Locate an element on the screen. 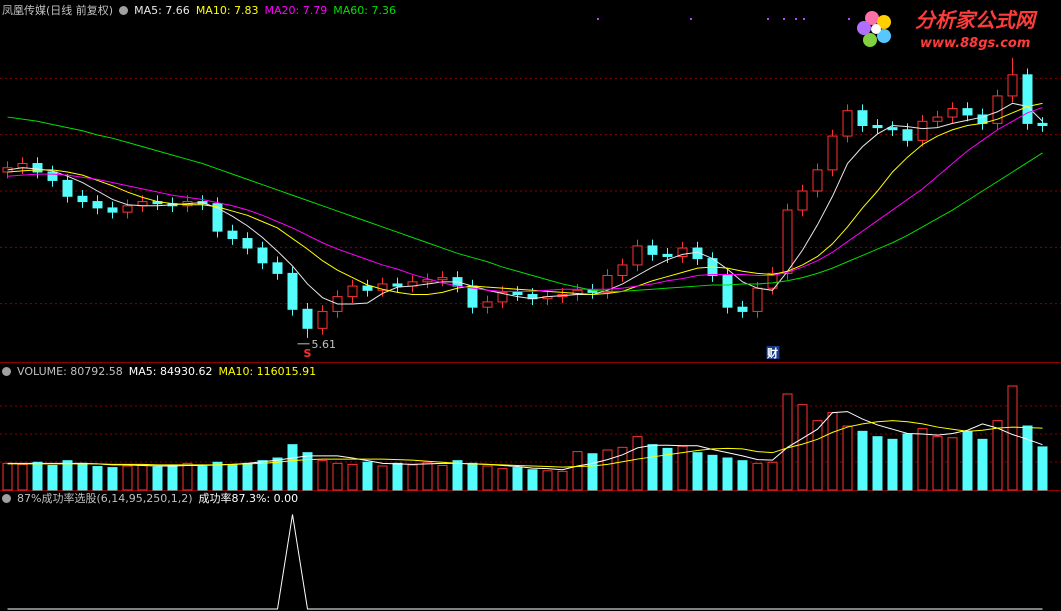 The height and width of the screenshot is (611, 1061). chart-title: 凤凰传媒(日线 前复权) is located at coordinates (58, 10).